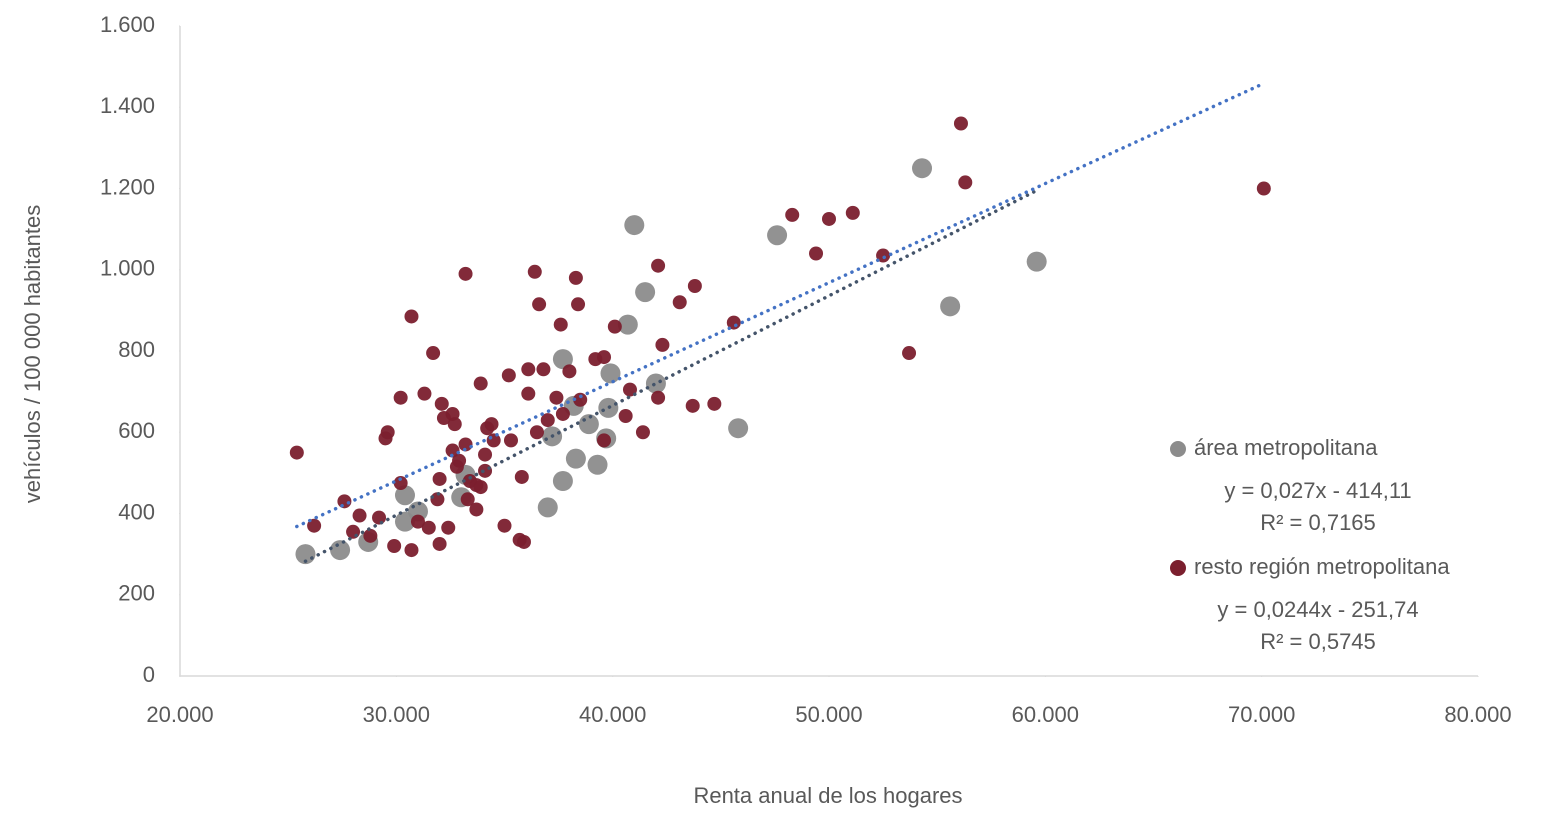 The image size is (1549, 820). What do you see at coordinates (127, 24) in the screenshot?
I see `y-tick-label: 1.600` at bounding box center [127, 24].